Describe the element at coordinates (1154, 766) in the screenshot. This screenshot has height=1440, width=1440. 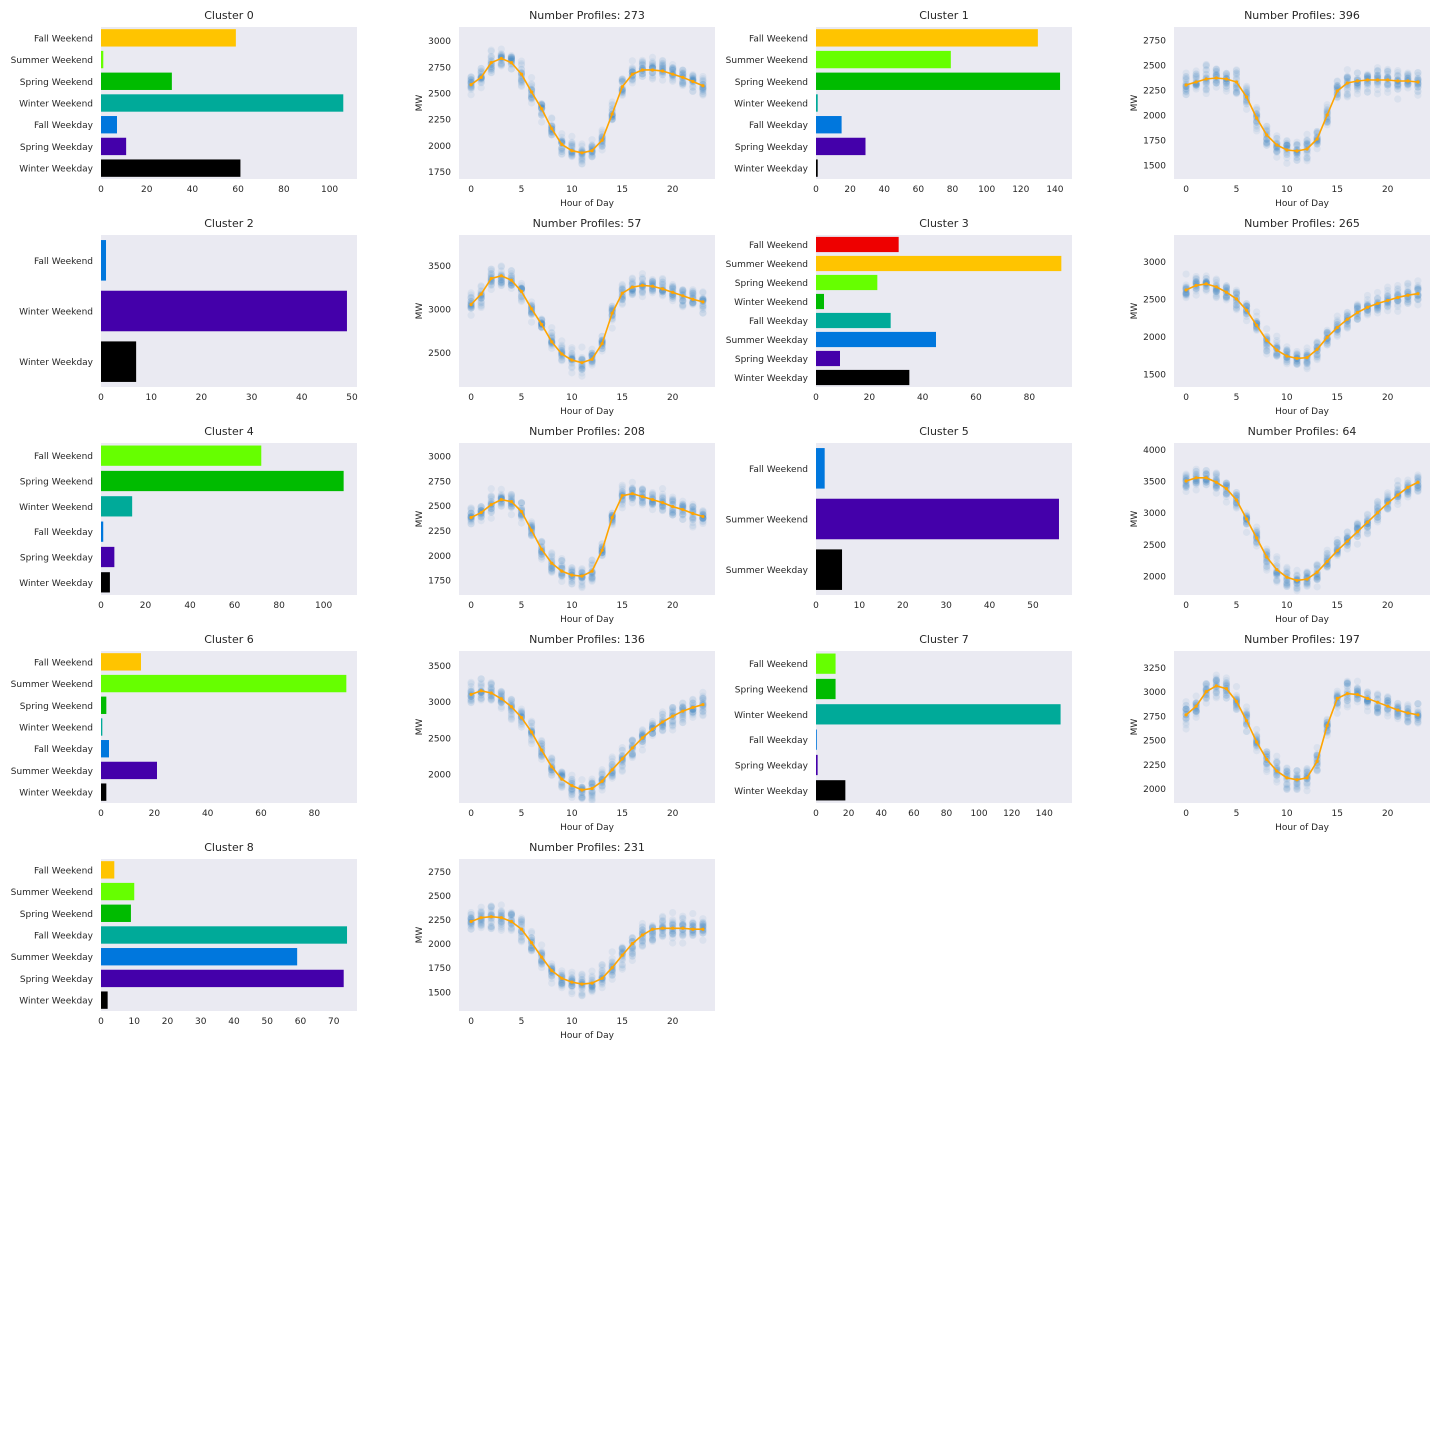
I see `y-tick-label: 2250` at that location.